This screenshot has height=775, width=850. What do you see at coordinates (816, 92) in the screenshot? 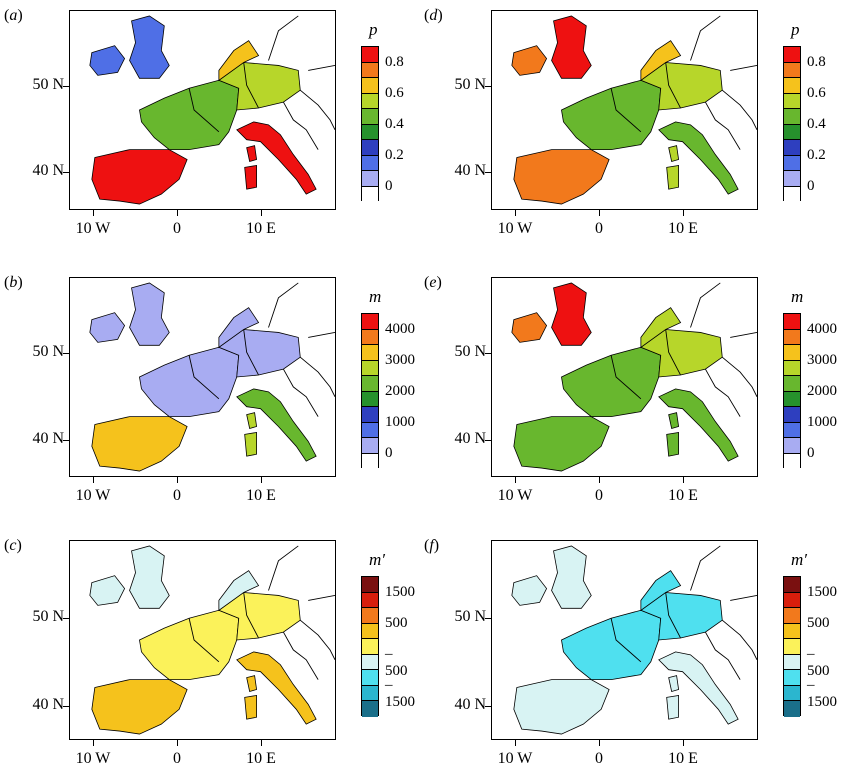
I see `colorbar-tick-label: 0.6` at bounding box center [816, 92].